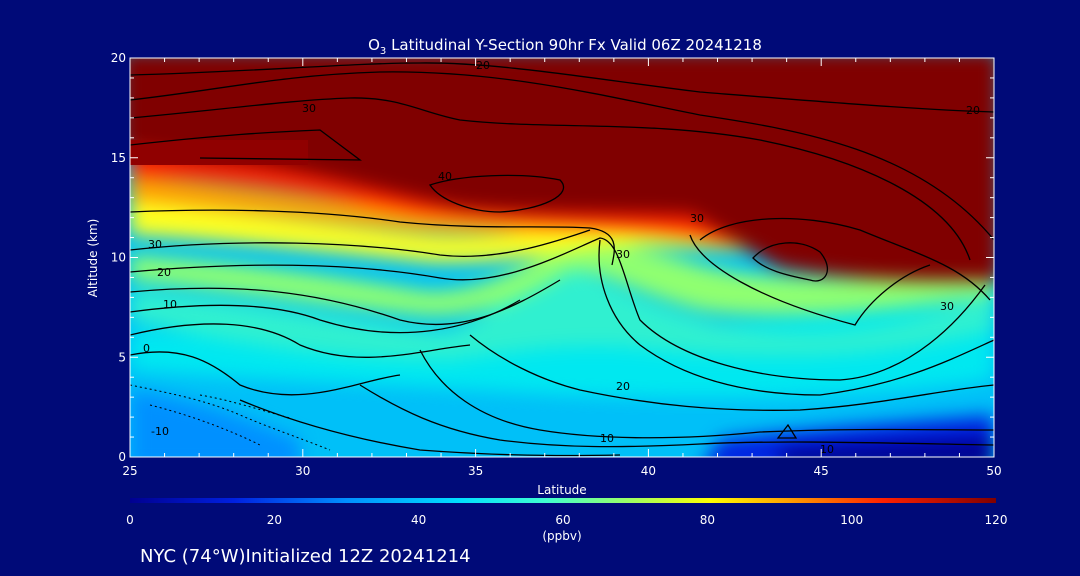 The width and height of the screenshot is (1080, 576). Describe the element at coordinates (130, 520) in the screenshot. I see `colorbar-tick-label: 0` at that location.